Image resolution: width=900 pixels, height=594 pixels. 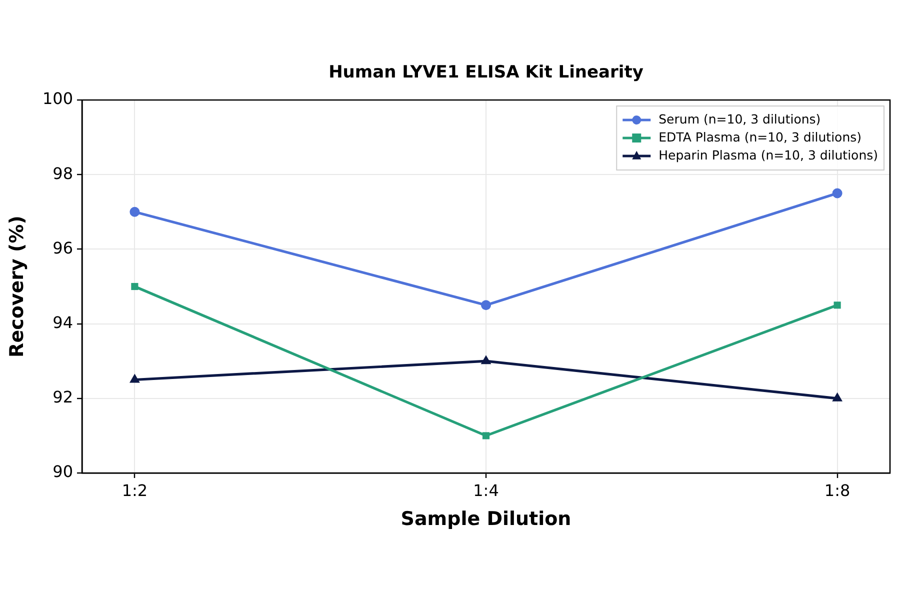 What do you see at coordinates (135, 490) in the screenshot?
I see `x-tick-label: 1:2` at bounding box center [135, 490].